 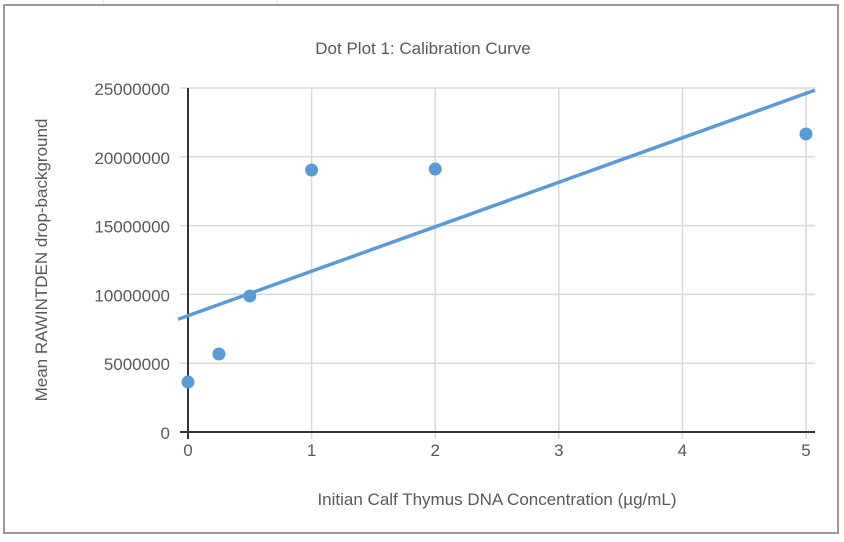 What do you see at coordinates (132, 89) in the screenshot?
I see `y-tick-label: 25000000` at bounding box center [132, 89].